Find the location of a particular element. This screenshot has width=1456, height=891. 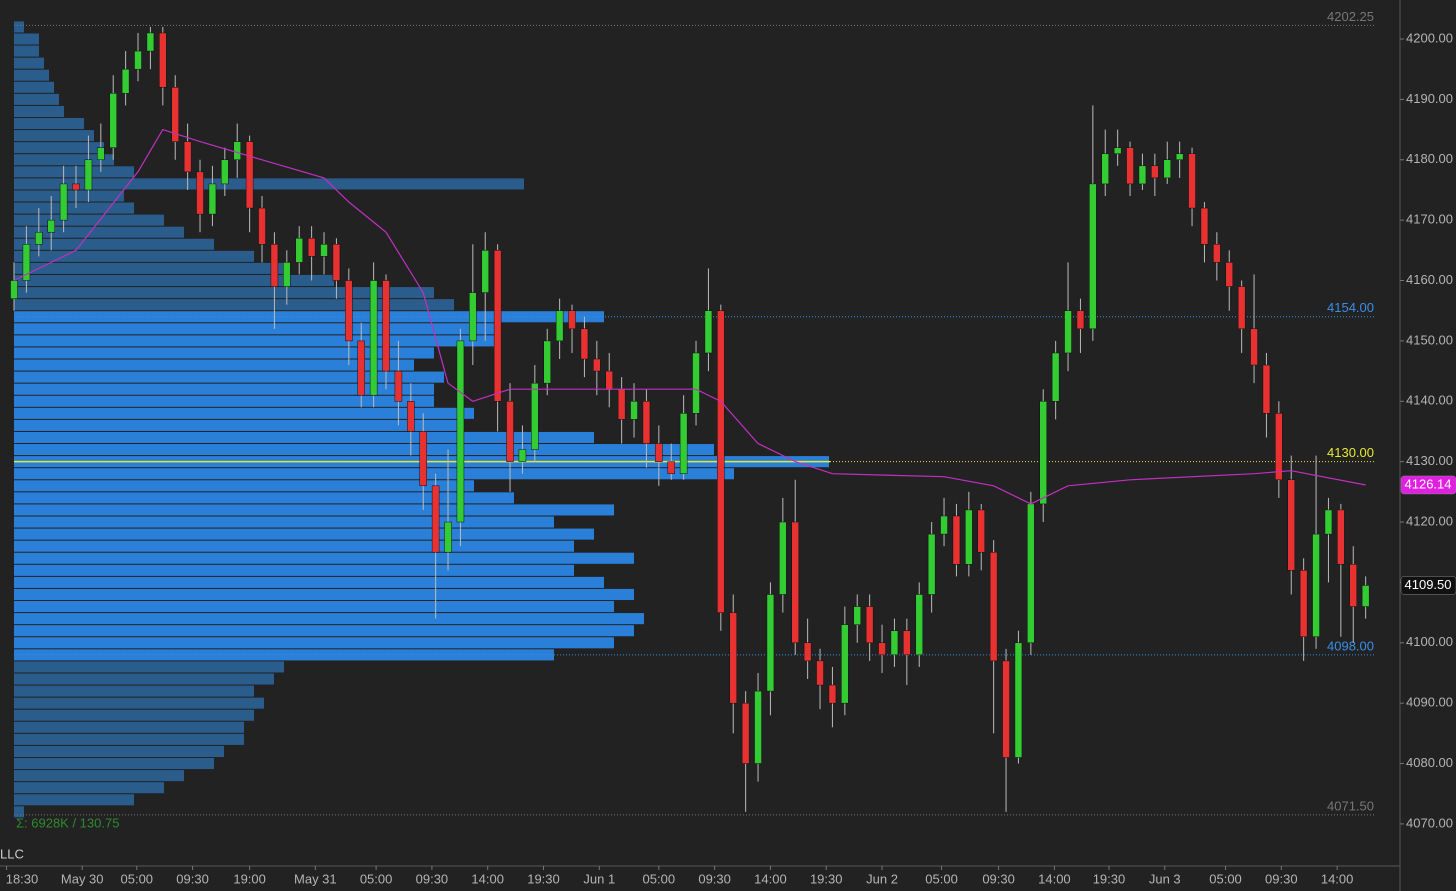

x-tick-label: Jun 2 is located at coordinates (882, 878).